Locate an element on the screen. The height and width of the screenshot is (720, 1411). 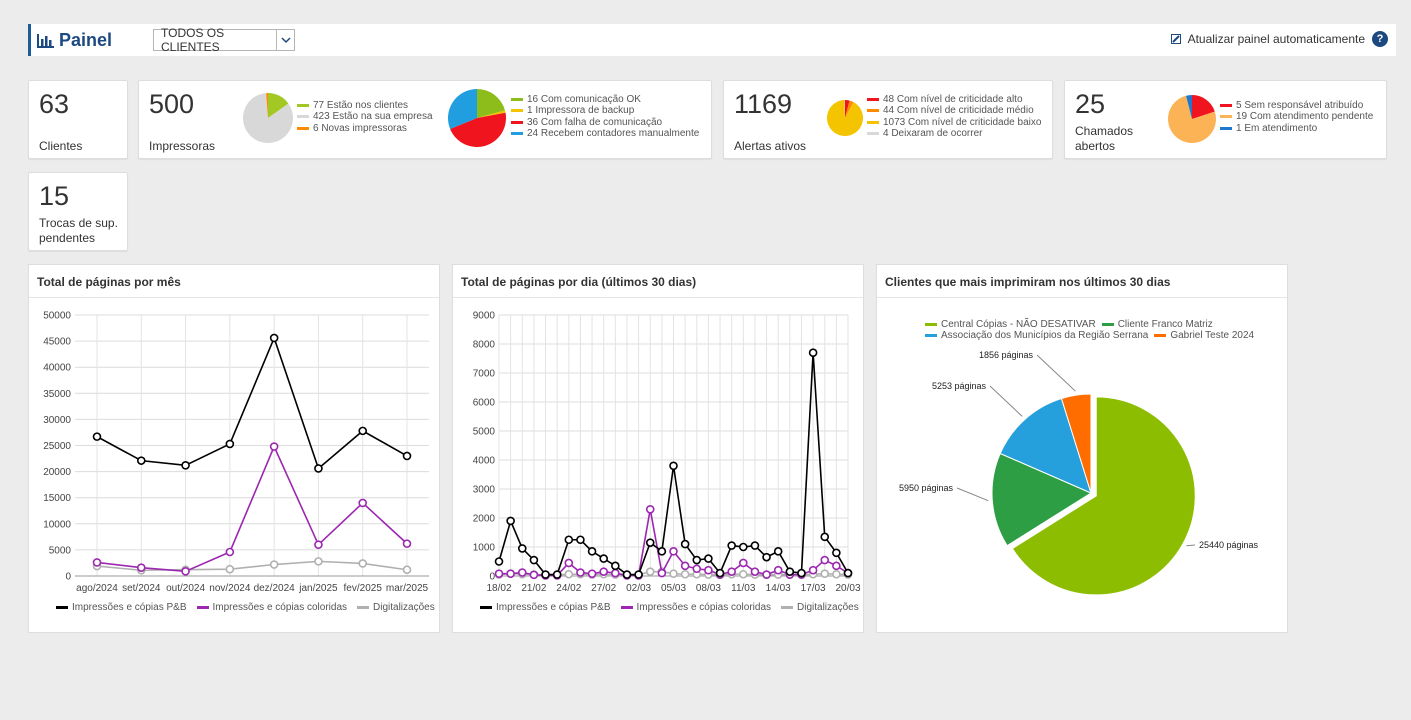
data-label: 5253 páginas is located at coordinates (959, 386).